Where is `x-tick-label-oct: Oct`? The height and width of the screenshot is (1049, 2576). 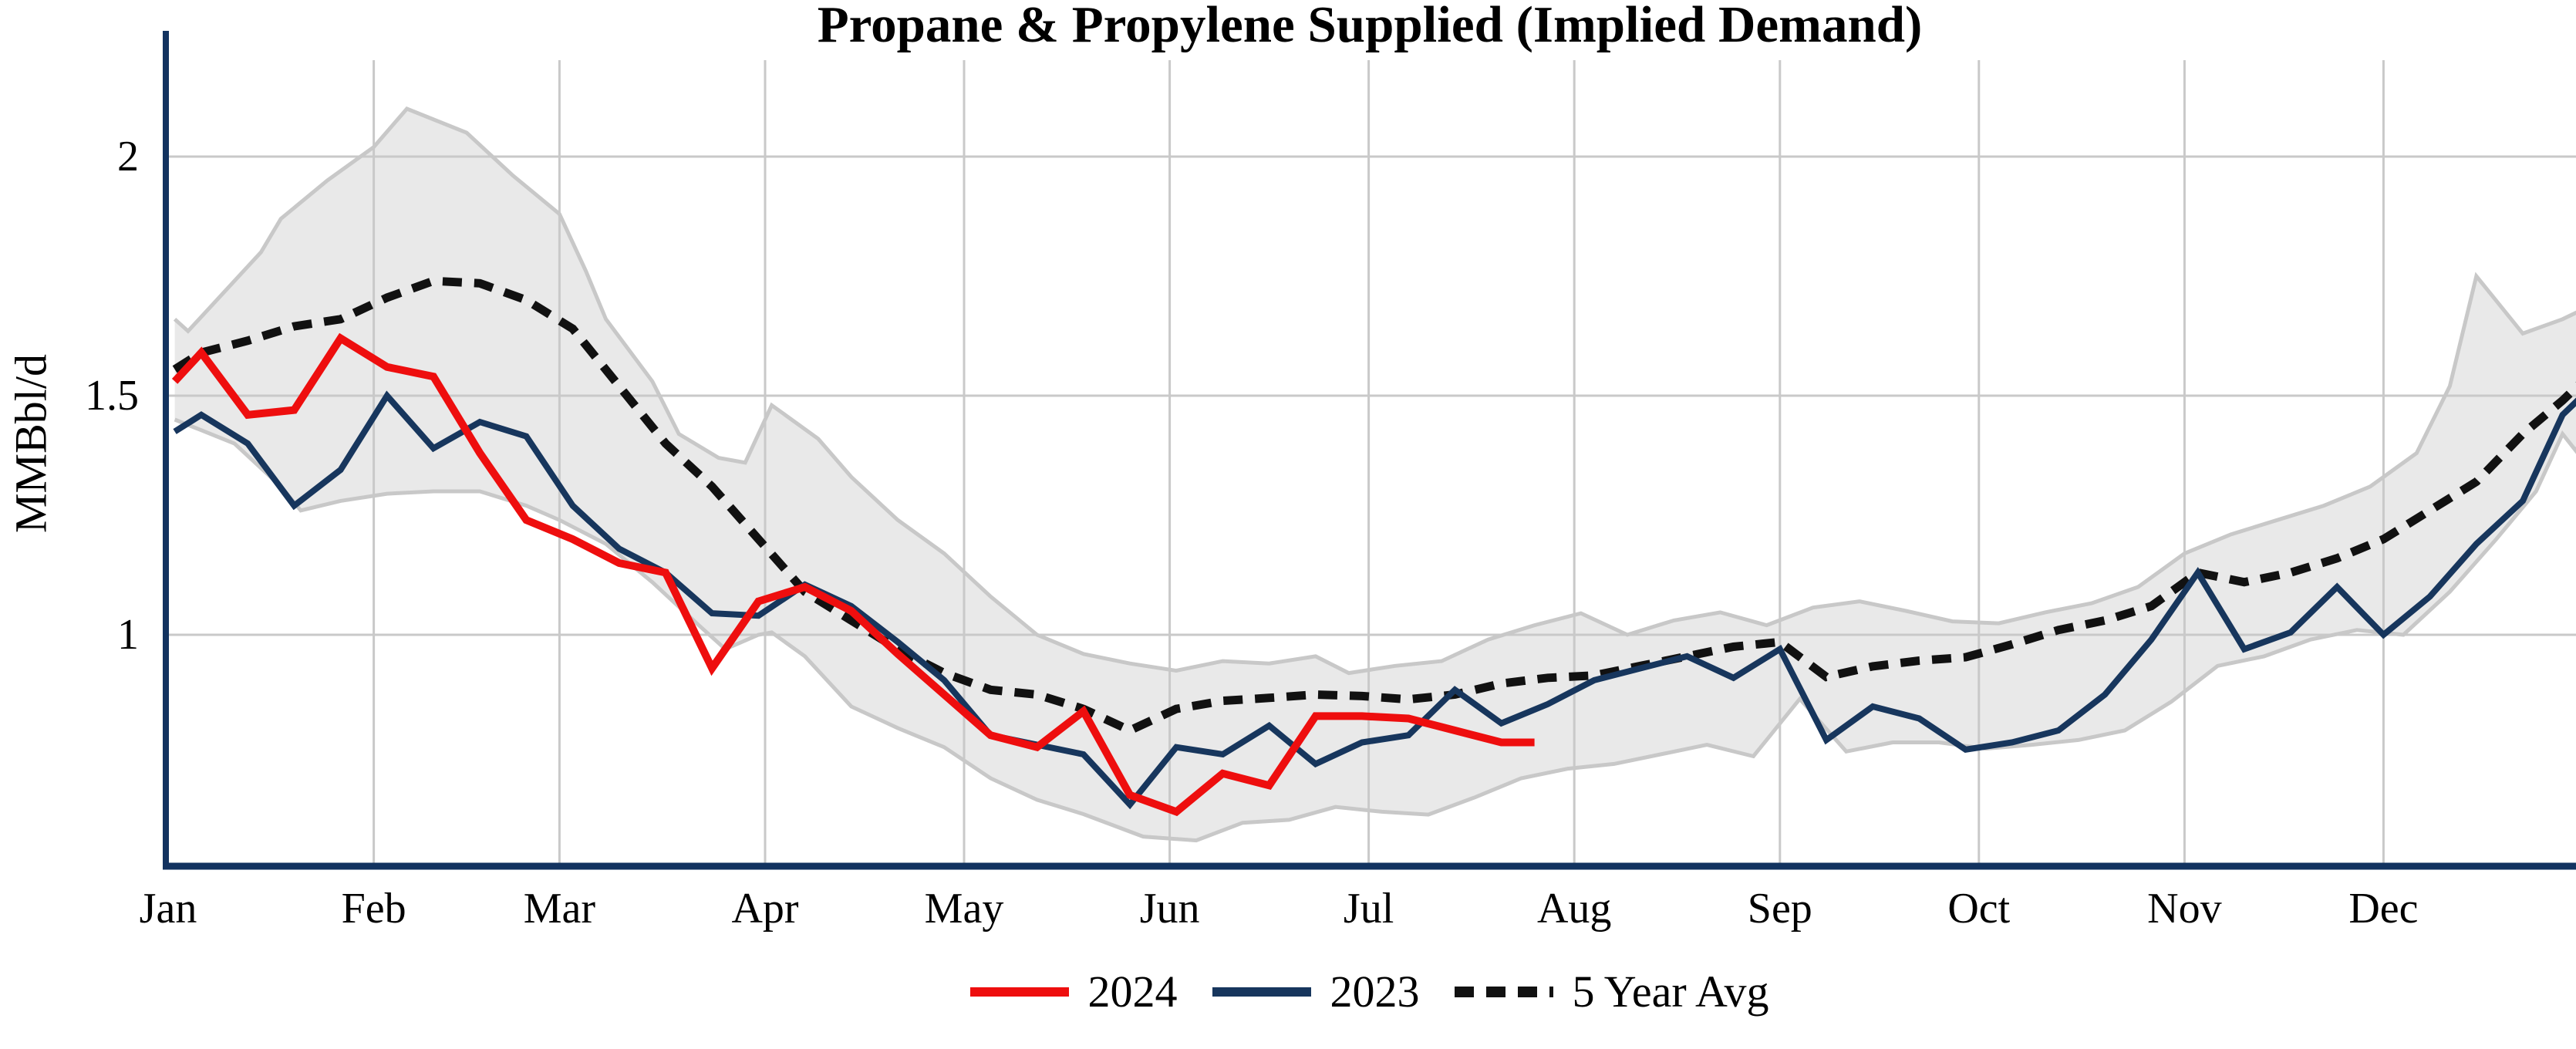 x-tick-label-oct: Oct is located at coordinates (1979, 909).